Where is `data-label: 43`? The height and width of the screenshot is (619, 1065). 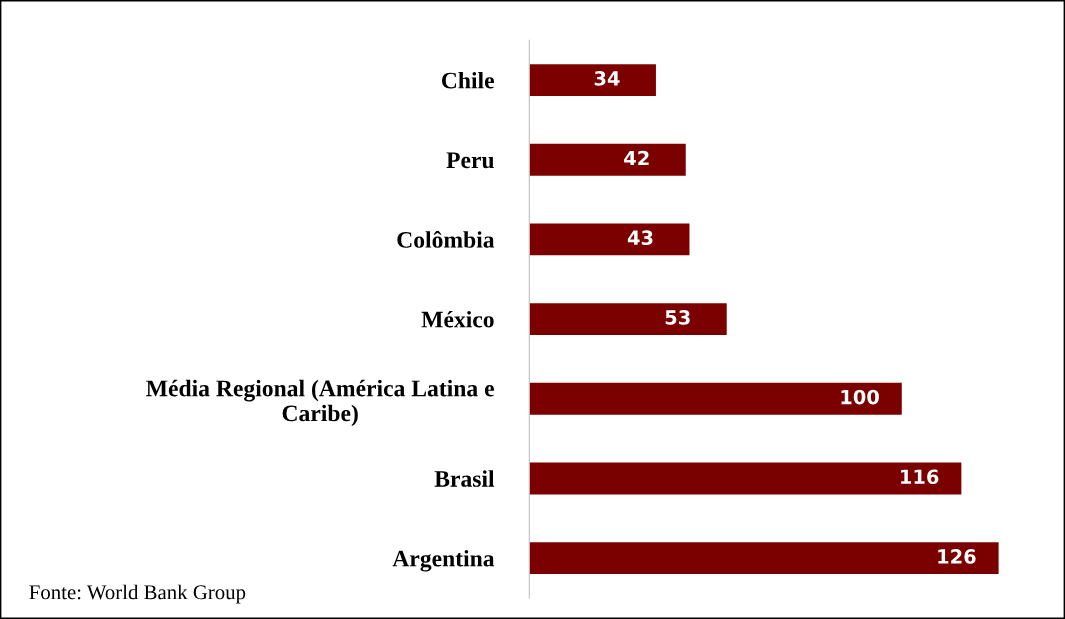
data-label: 43 is located at coordinates (640, 238).